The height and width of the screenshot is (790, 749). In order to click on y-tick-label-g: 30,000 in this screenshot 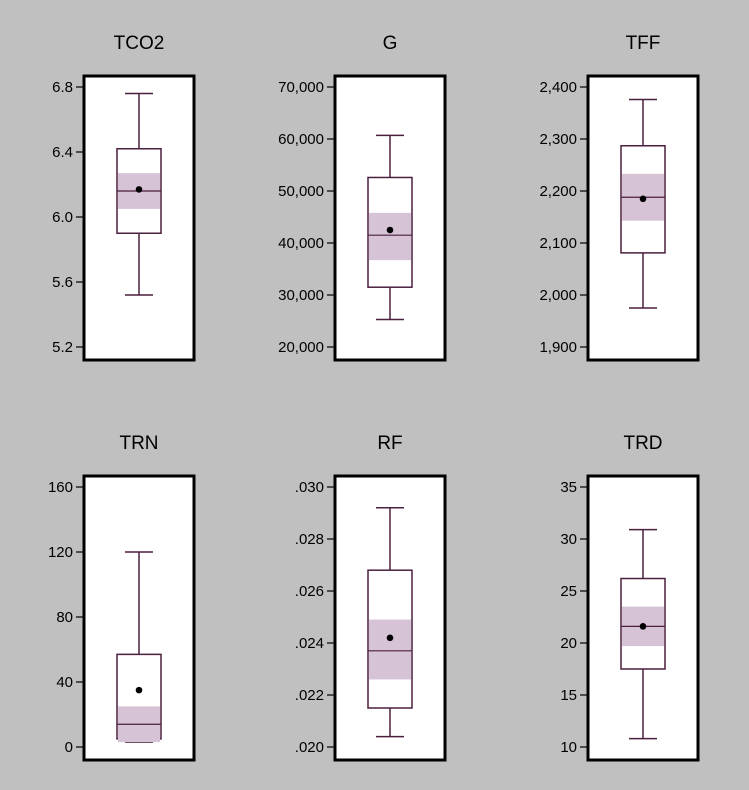, I will do `click(301, 295)`.